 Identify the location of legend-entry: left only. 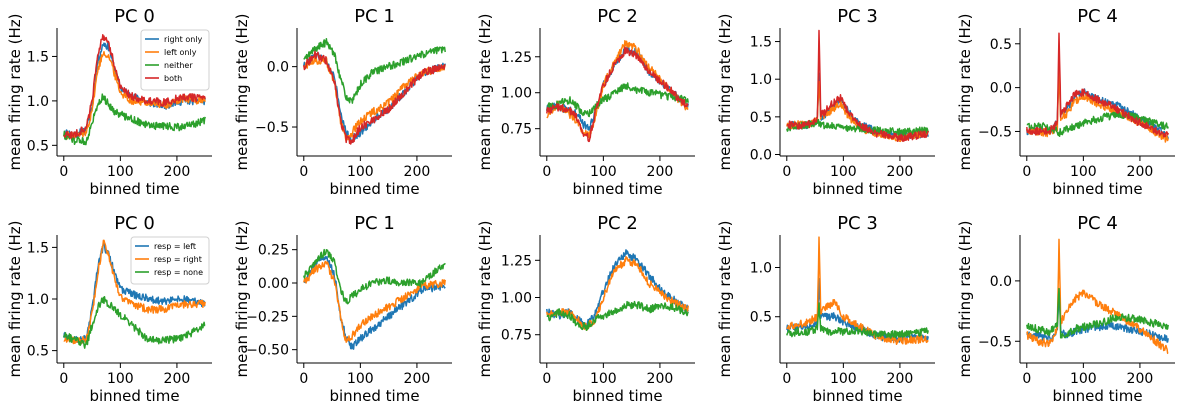
(180, 52).